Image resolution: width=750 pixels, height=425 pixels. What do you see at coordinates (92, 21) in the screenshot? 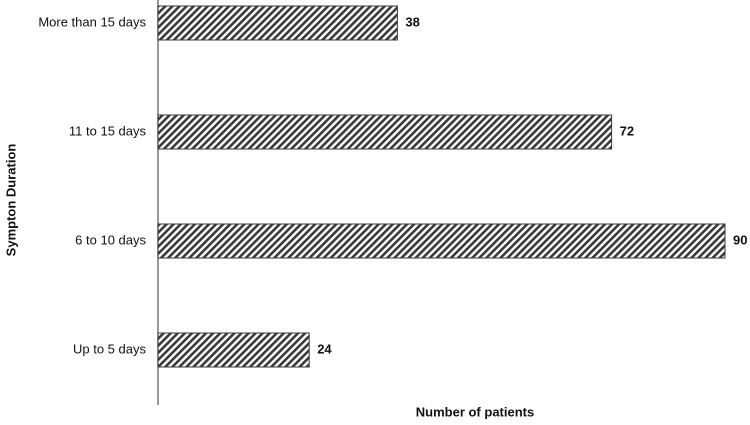
I see `y-tick-label: More than 15 days` at bounding box center [92, 21].